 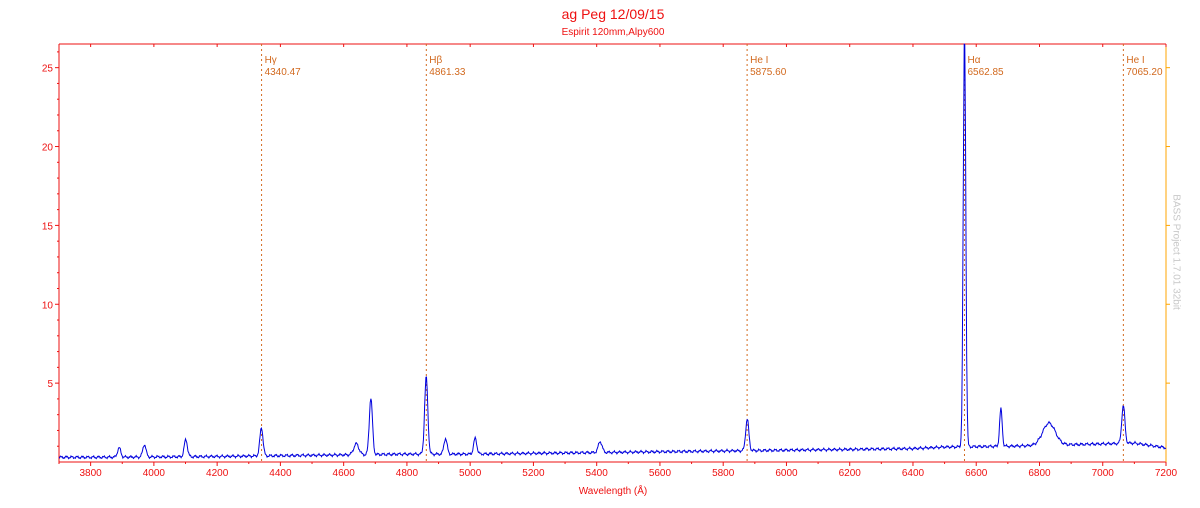 What do you see at coordinates (407, 473) in the screenshot?
I see `x-tick-label: 4800` at bounding box center [407, 473].